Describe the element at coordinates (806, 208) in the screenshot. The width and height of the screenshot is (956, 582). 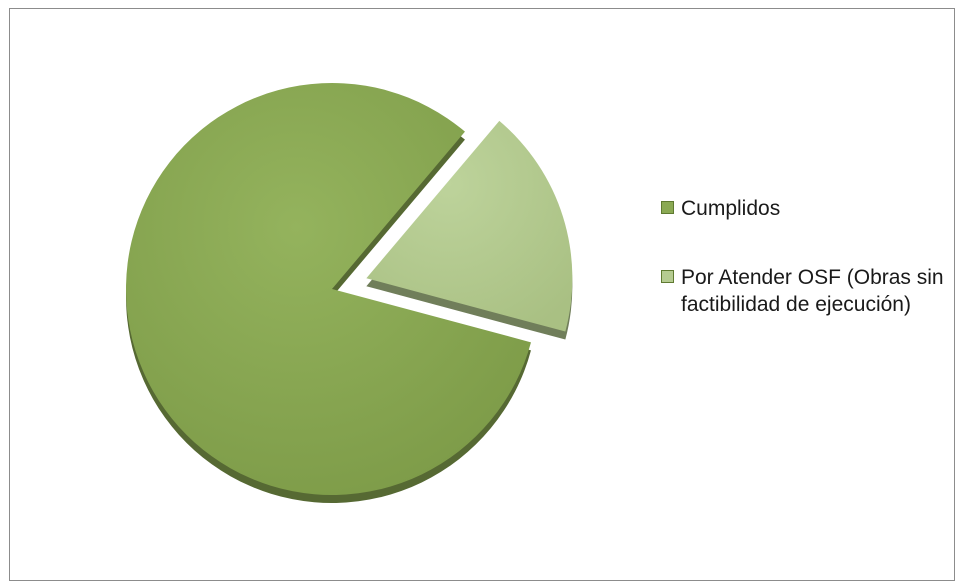
I see `legend-item-cumplidos: Cumplidos` at that location.